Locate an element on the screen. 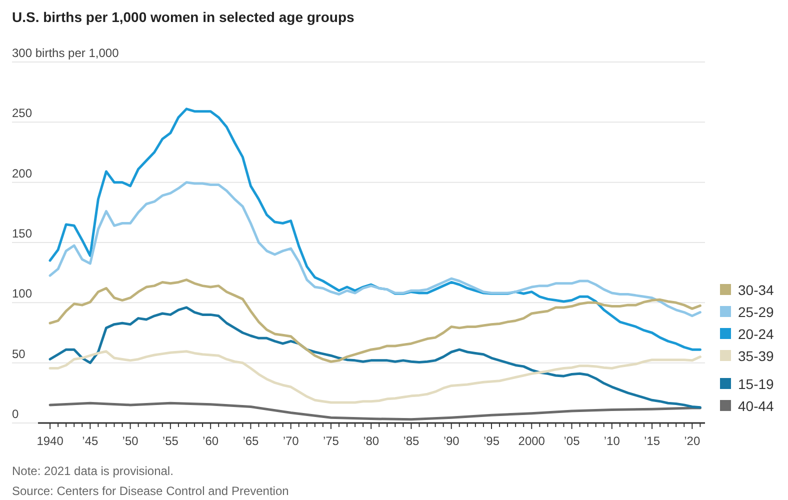 This screenshot has height=500, width=788. legend-label: 35-39 is located at coordinates (756, 356).